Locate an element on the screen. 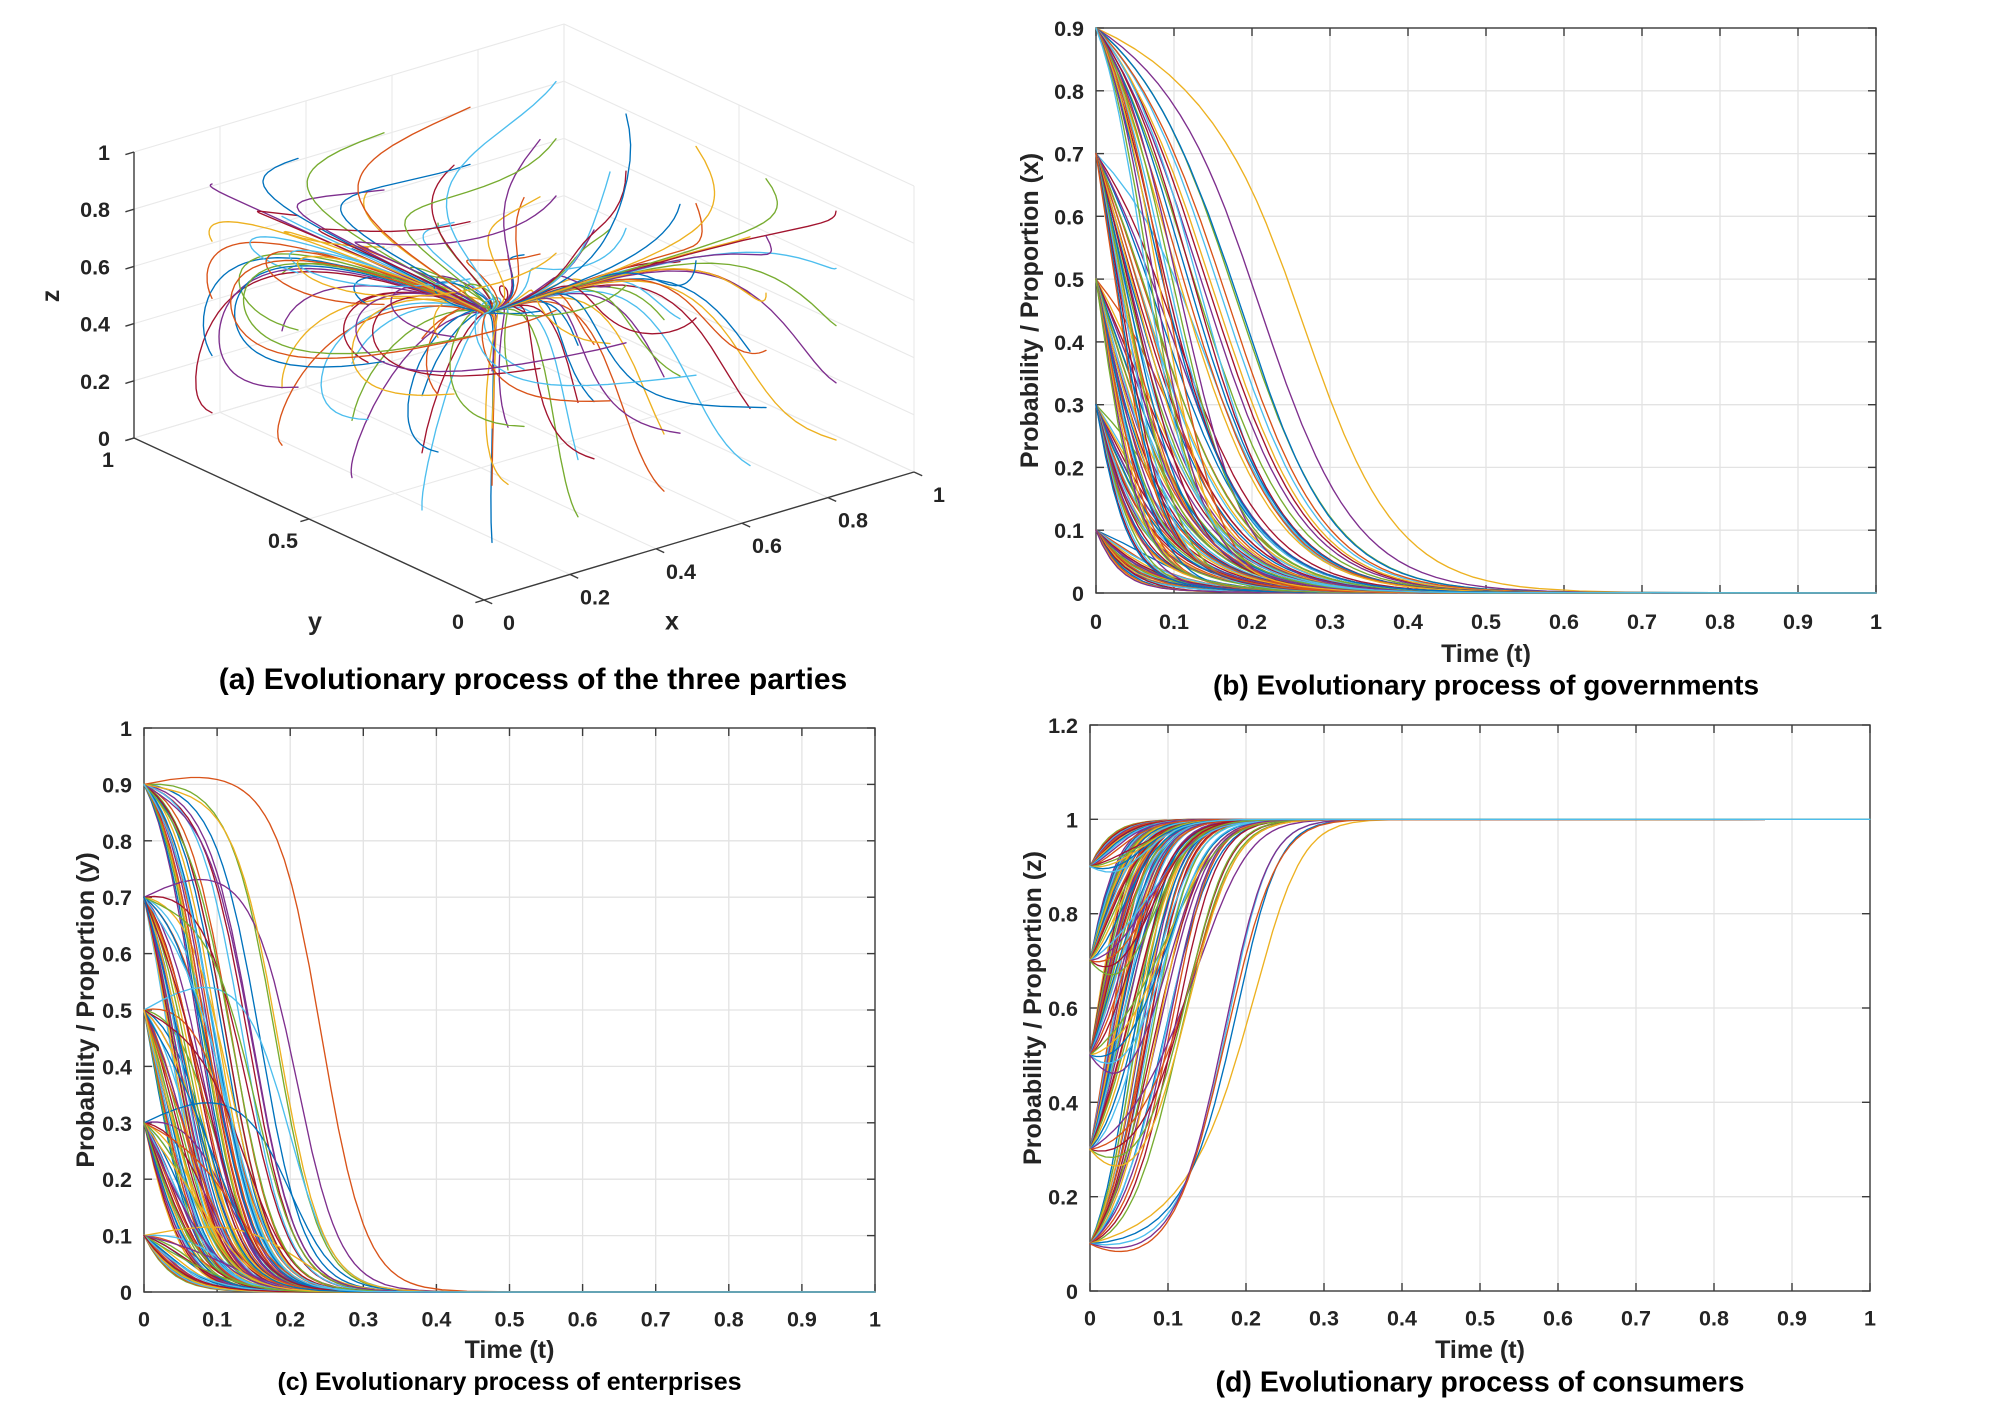 The image size is (2000, 1408). svg-text: Probability / Proportion (y) is located at coordinates (86, 1009).